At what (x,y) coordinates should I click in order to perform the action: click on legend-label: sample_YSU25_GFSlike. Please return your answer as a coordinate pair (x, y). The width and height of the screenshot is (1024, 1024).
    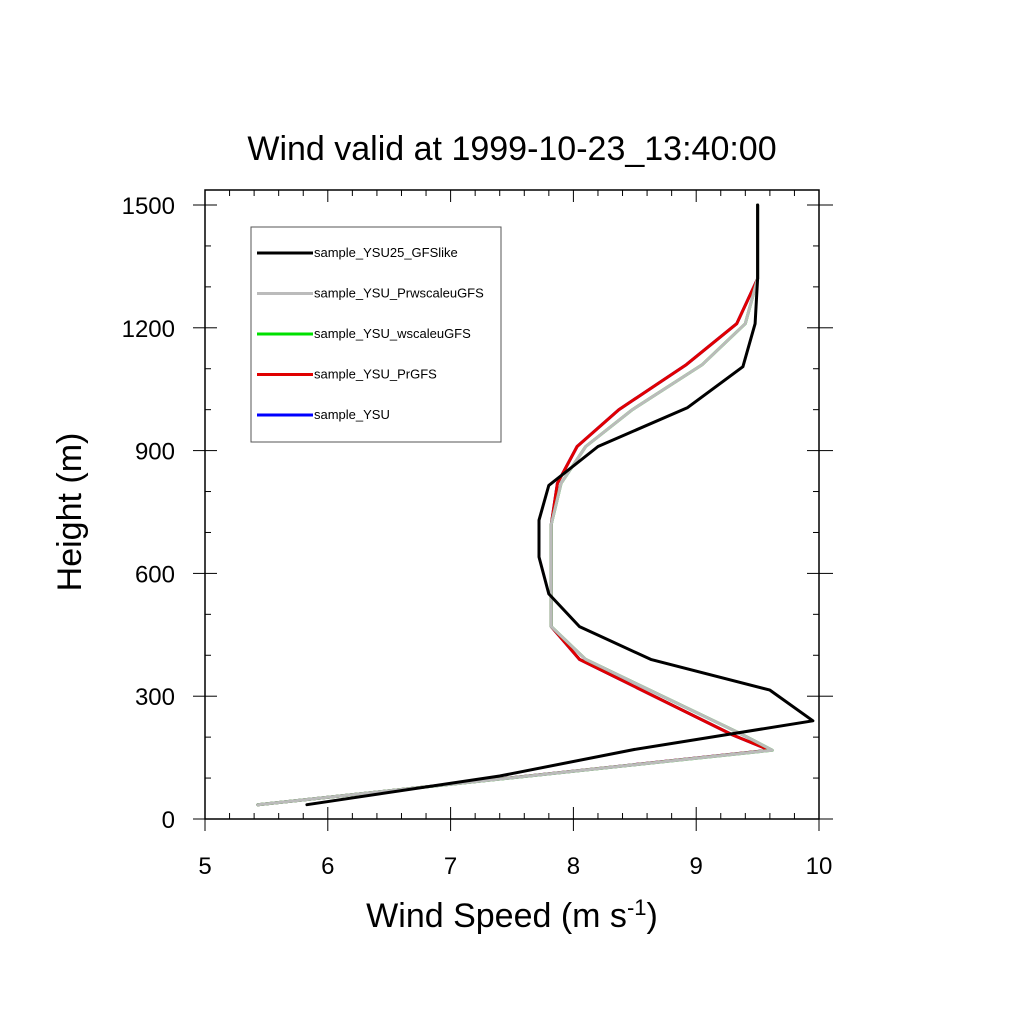
    Looking at the image, I should click on (386, 252).